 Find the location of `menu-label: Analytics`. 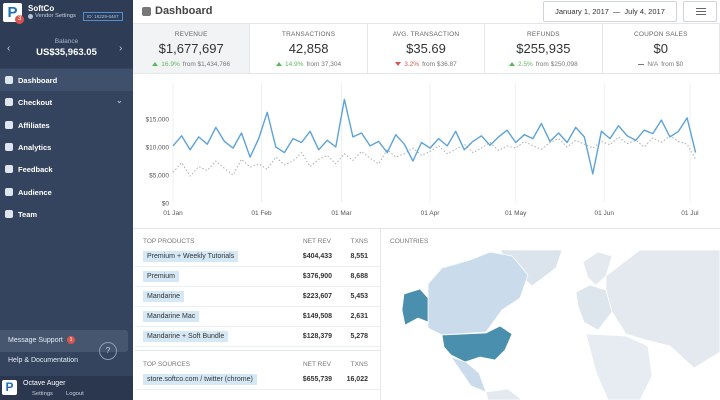

menu-label: Analytics is located at coordinates (35, 147).